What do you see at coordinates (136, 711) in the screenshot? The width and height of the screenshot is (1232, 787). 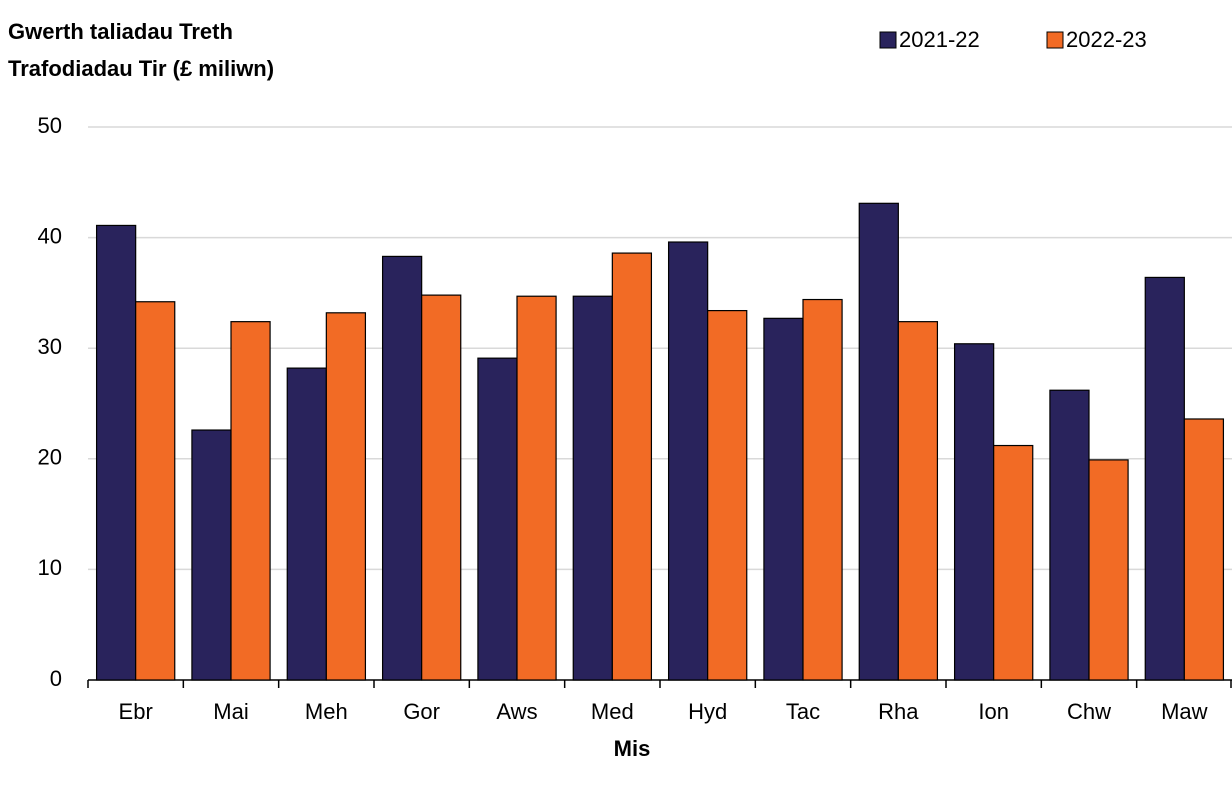 I see `x-tick-label: Ebr` at bounding box center [136, 711].